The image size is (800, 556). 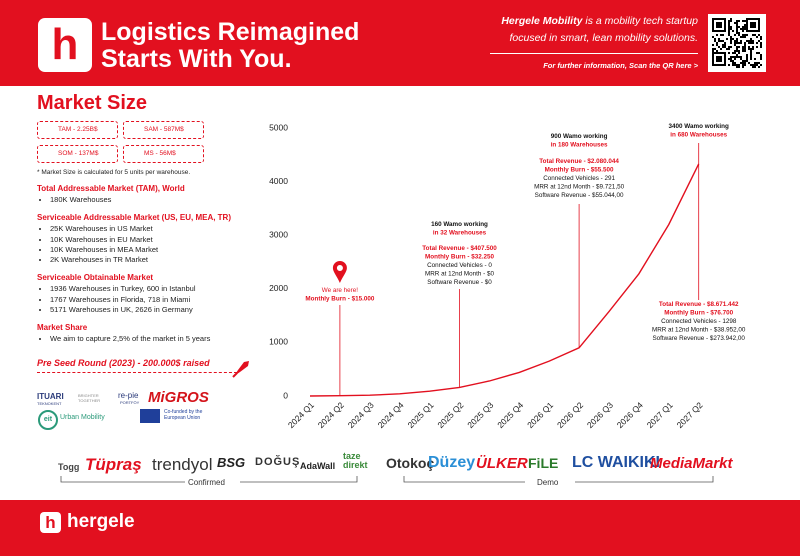 I want to click on funding: Pre Seed Round (2023) - 200.000$ raised, so click(x=137, y=365).